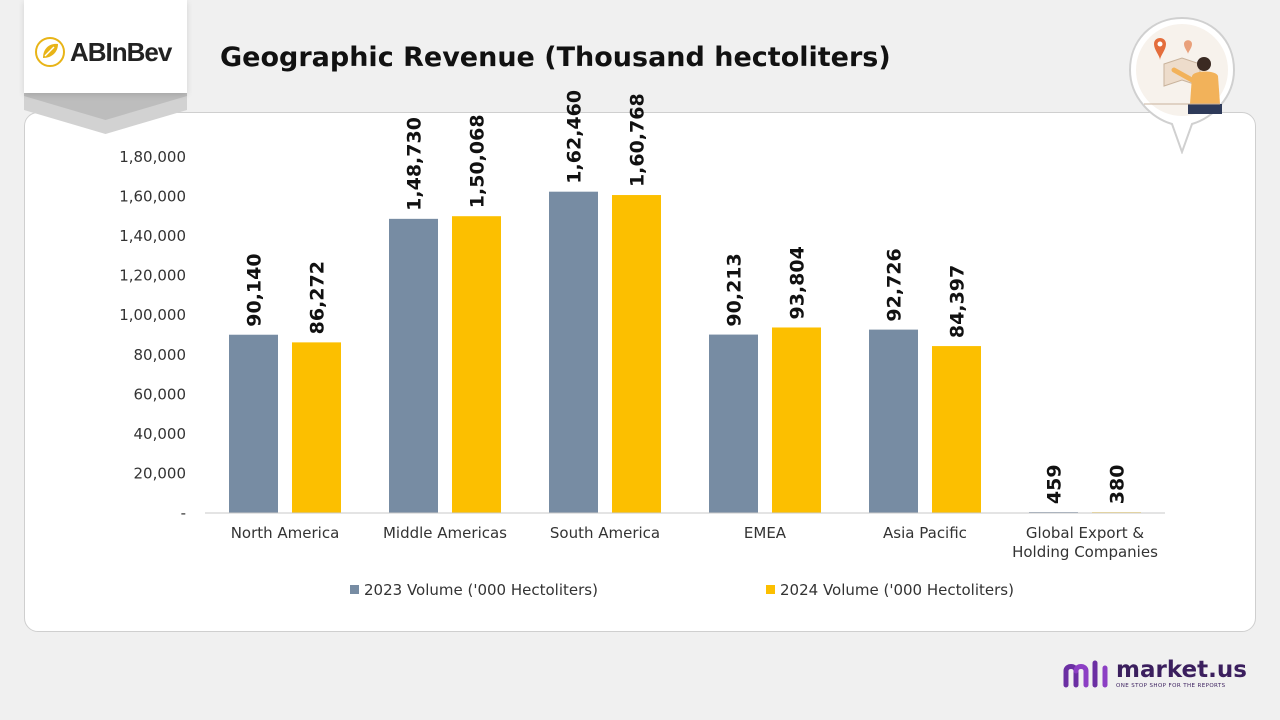  Describe the element at coordinates (481, 590) in the screenshot. I see `legend-label: 2023 Volume ('000 Hectoliters)` at that location.